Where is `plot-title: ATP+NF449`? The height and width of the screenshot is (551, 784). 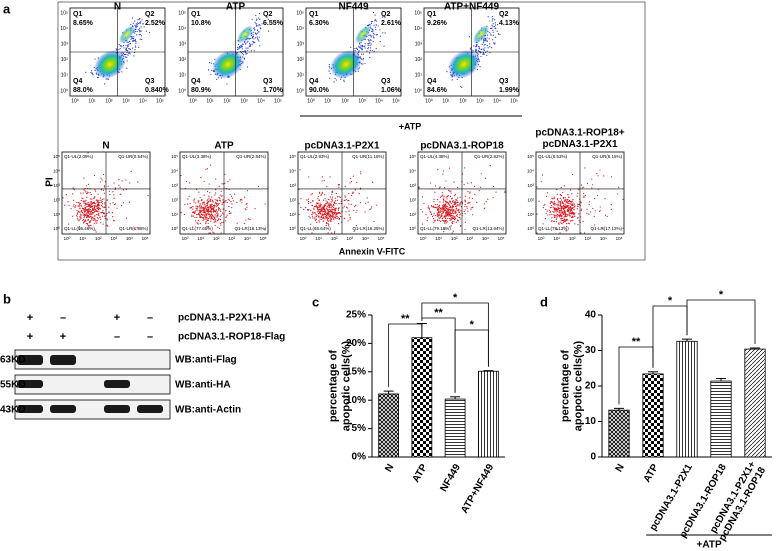
plot-title: ATP+NF449 is located at coordinates (472, 7).